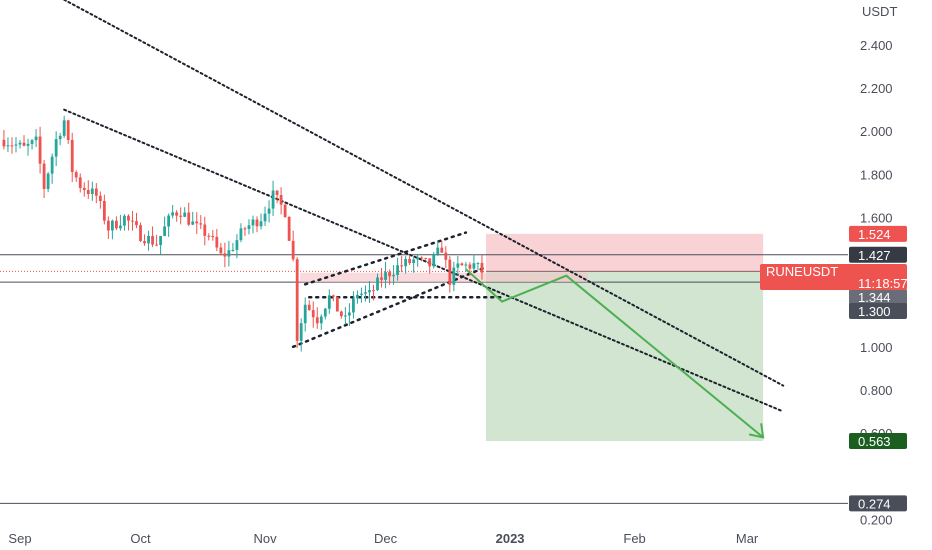 The height and width of the screenshot is (550, 932). Describe the element at coordinates (634, 538) in the screenshot. I see `x-tick-5: Feb` at that location.